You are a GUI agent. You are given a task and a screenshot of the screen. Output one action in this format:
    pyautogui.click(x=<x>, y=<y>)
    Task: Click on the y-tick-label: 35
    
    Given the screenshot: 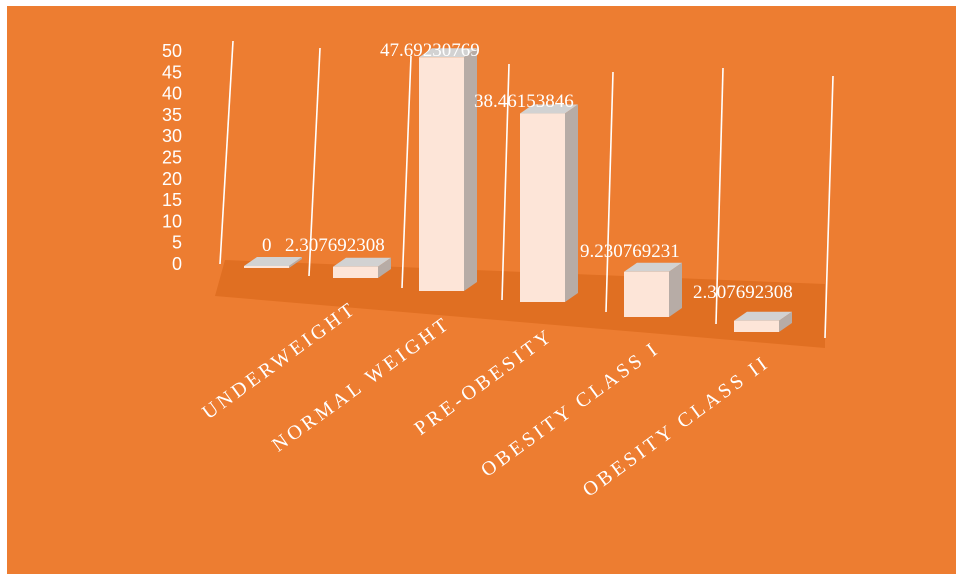 What is the action you would take?
    pyautogui.click(x=172, y=115)
    